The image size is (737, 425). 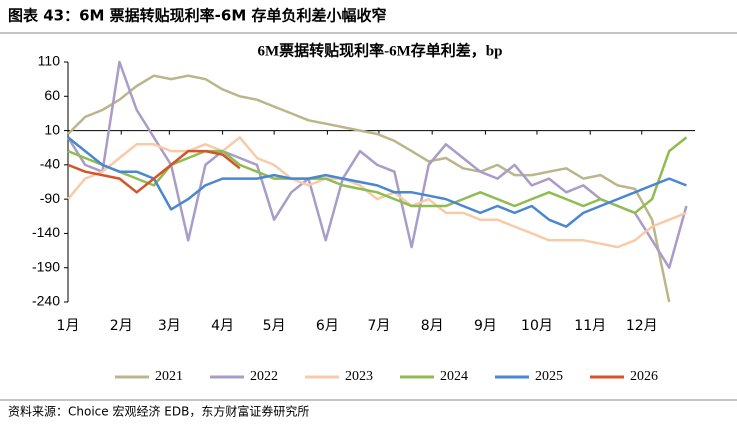 I want to click on series-line, so click(x=154, y=171).